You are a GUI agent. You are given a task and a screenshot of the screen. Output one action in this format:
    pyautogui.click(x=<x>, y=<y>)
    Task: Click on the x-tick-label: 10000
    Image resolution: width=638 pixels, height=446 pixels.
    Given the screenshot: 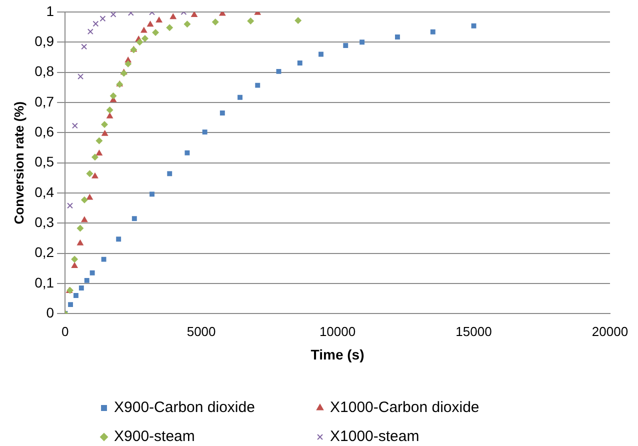 What is the action you would take?
    pyautogui.click(x=337, y=331)
    